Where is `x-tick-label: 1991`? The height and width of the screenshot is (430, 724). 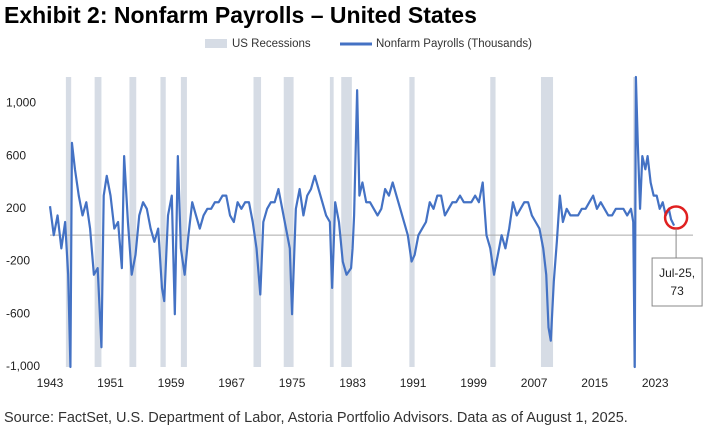 x-tick-label: 1991 is located at coordinates (413, 383).